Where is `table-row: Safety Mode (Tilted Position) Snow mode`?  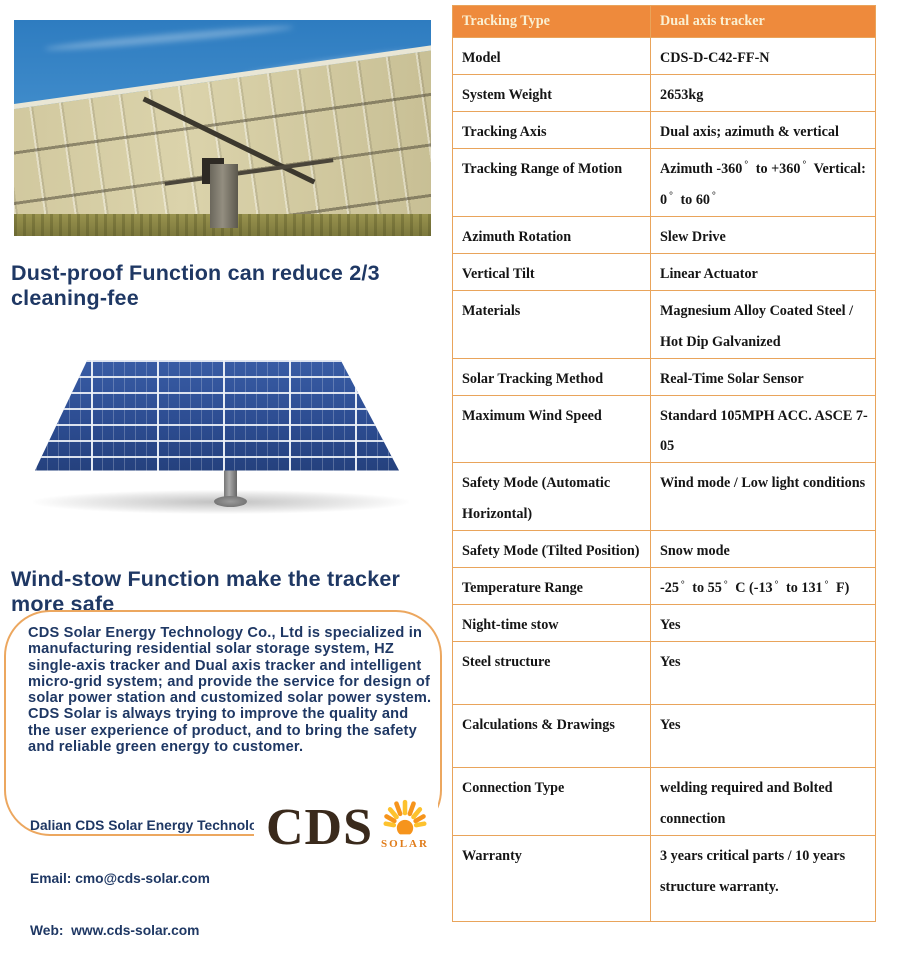 table-row: Safety Mode (Tilted Position) Snow mode is located at coordinates (664, 549).